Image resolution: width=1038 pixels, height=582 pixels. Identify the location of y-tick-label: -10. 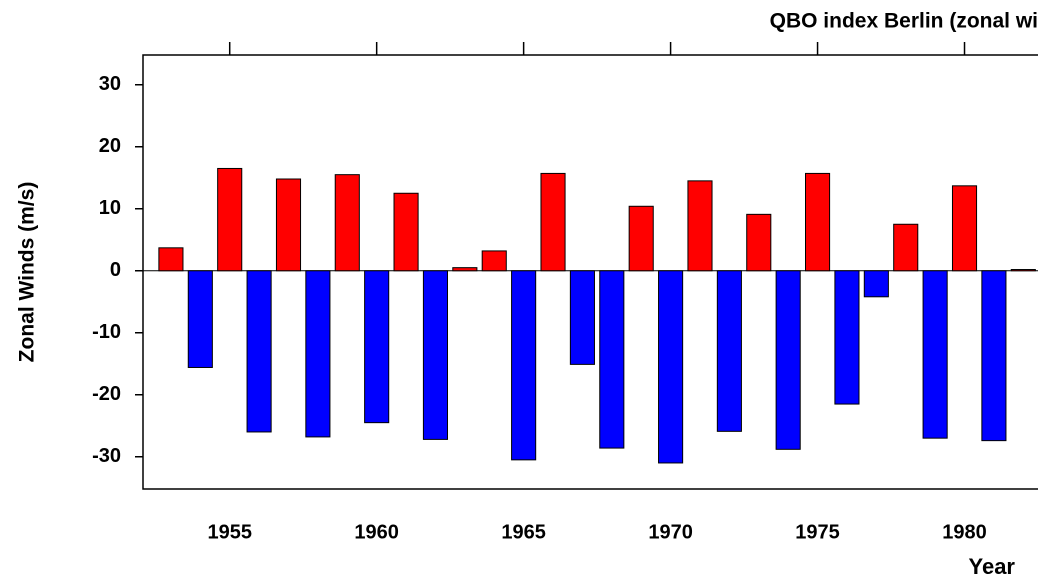
(106, 332).